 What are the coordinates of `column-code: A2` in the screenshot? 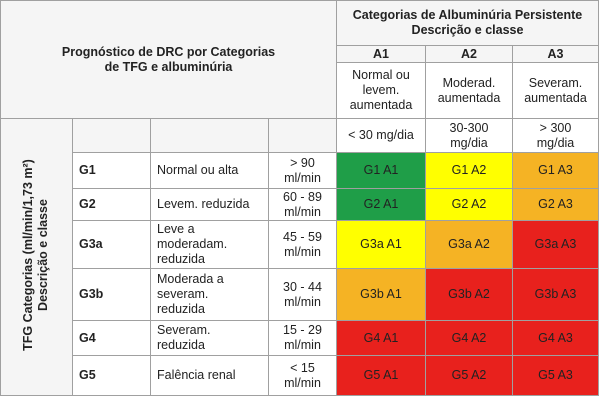 It's located at (469, 54).